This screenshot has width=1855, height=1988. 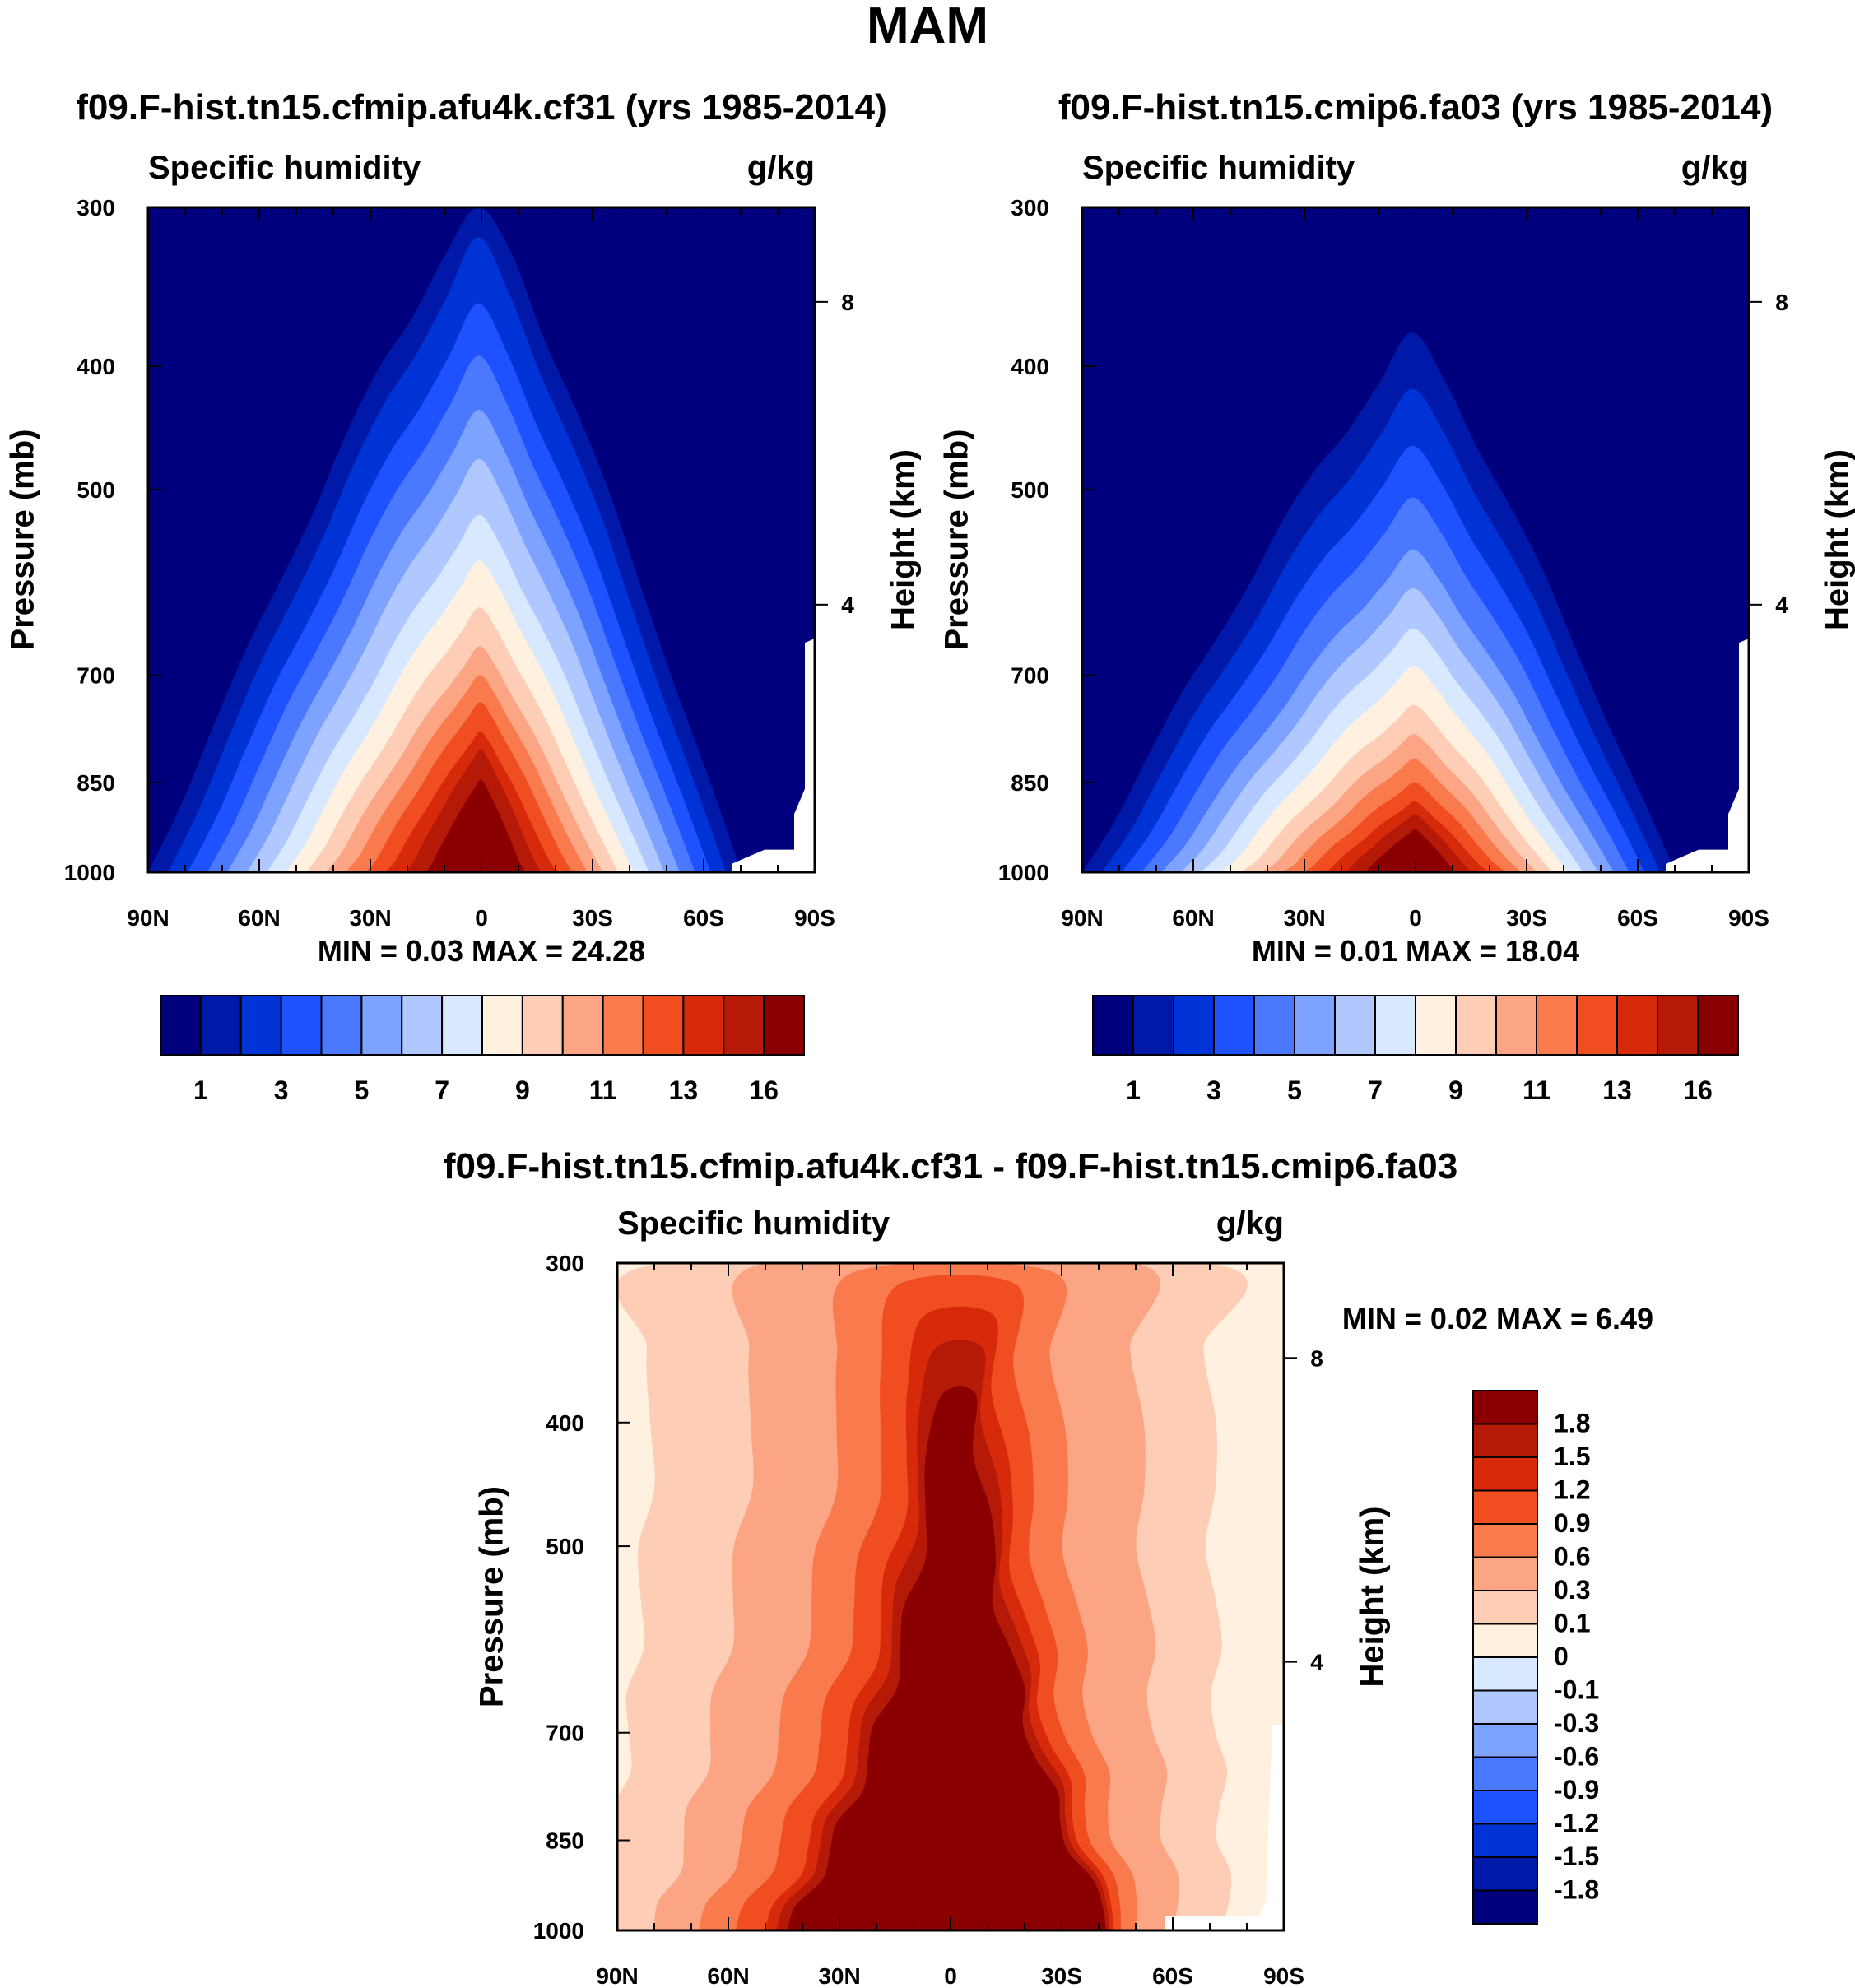 What do you see at coordinates (1572, 1590) in the screenshot?
I see `colorbar-label: 0.3` at bounding box center [1572, 1590].